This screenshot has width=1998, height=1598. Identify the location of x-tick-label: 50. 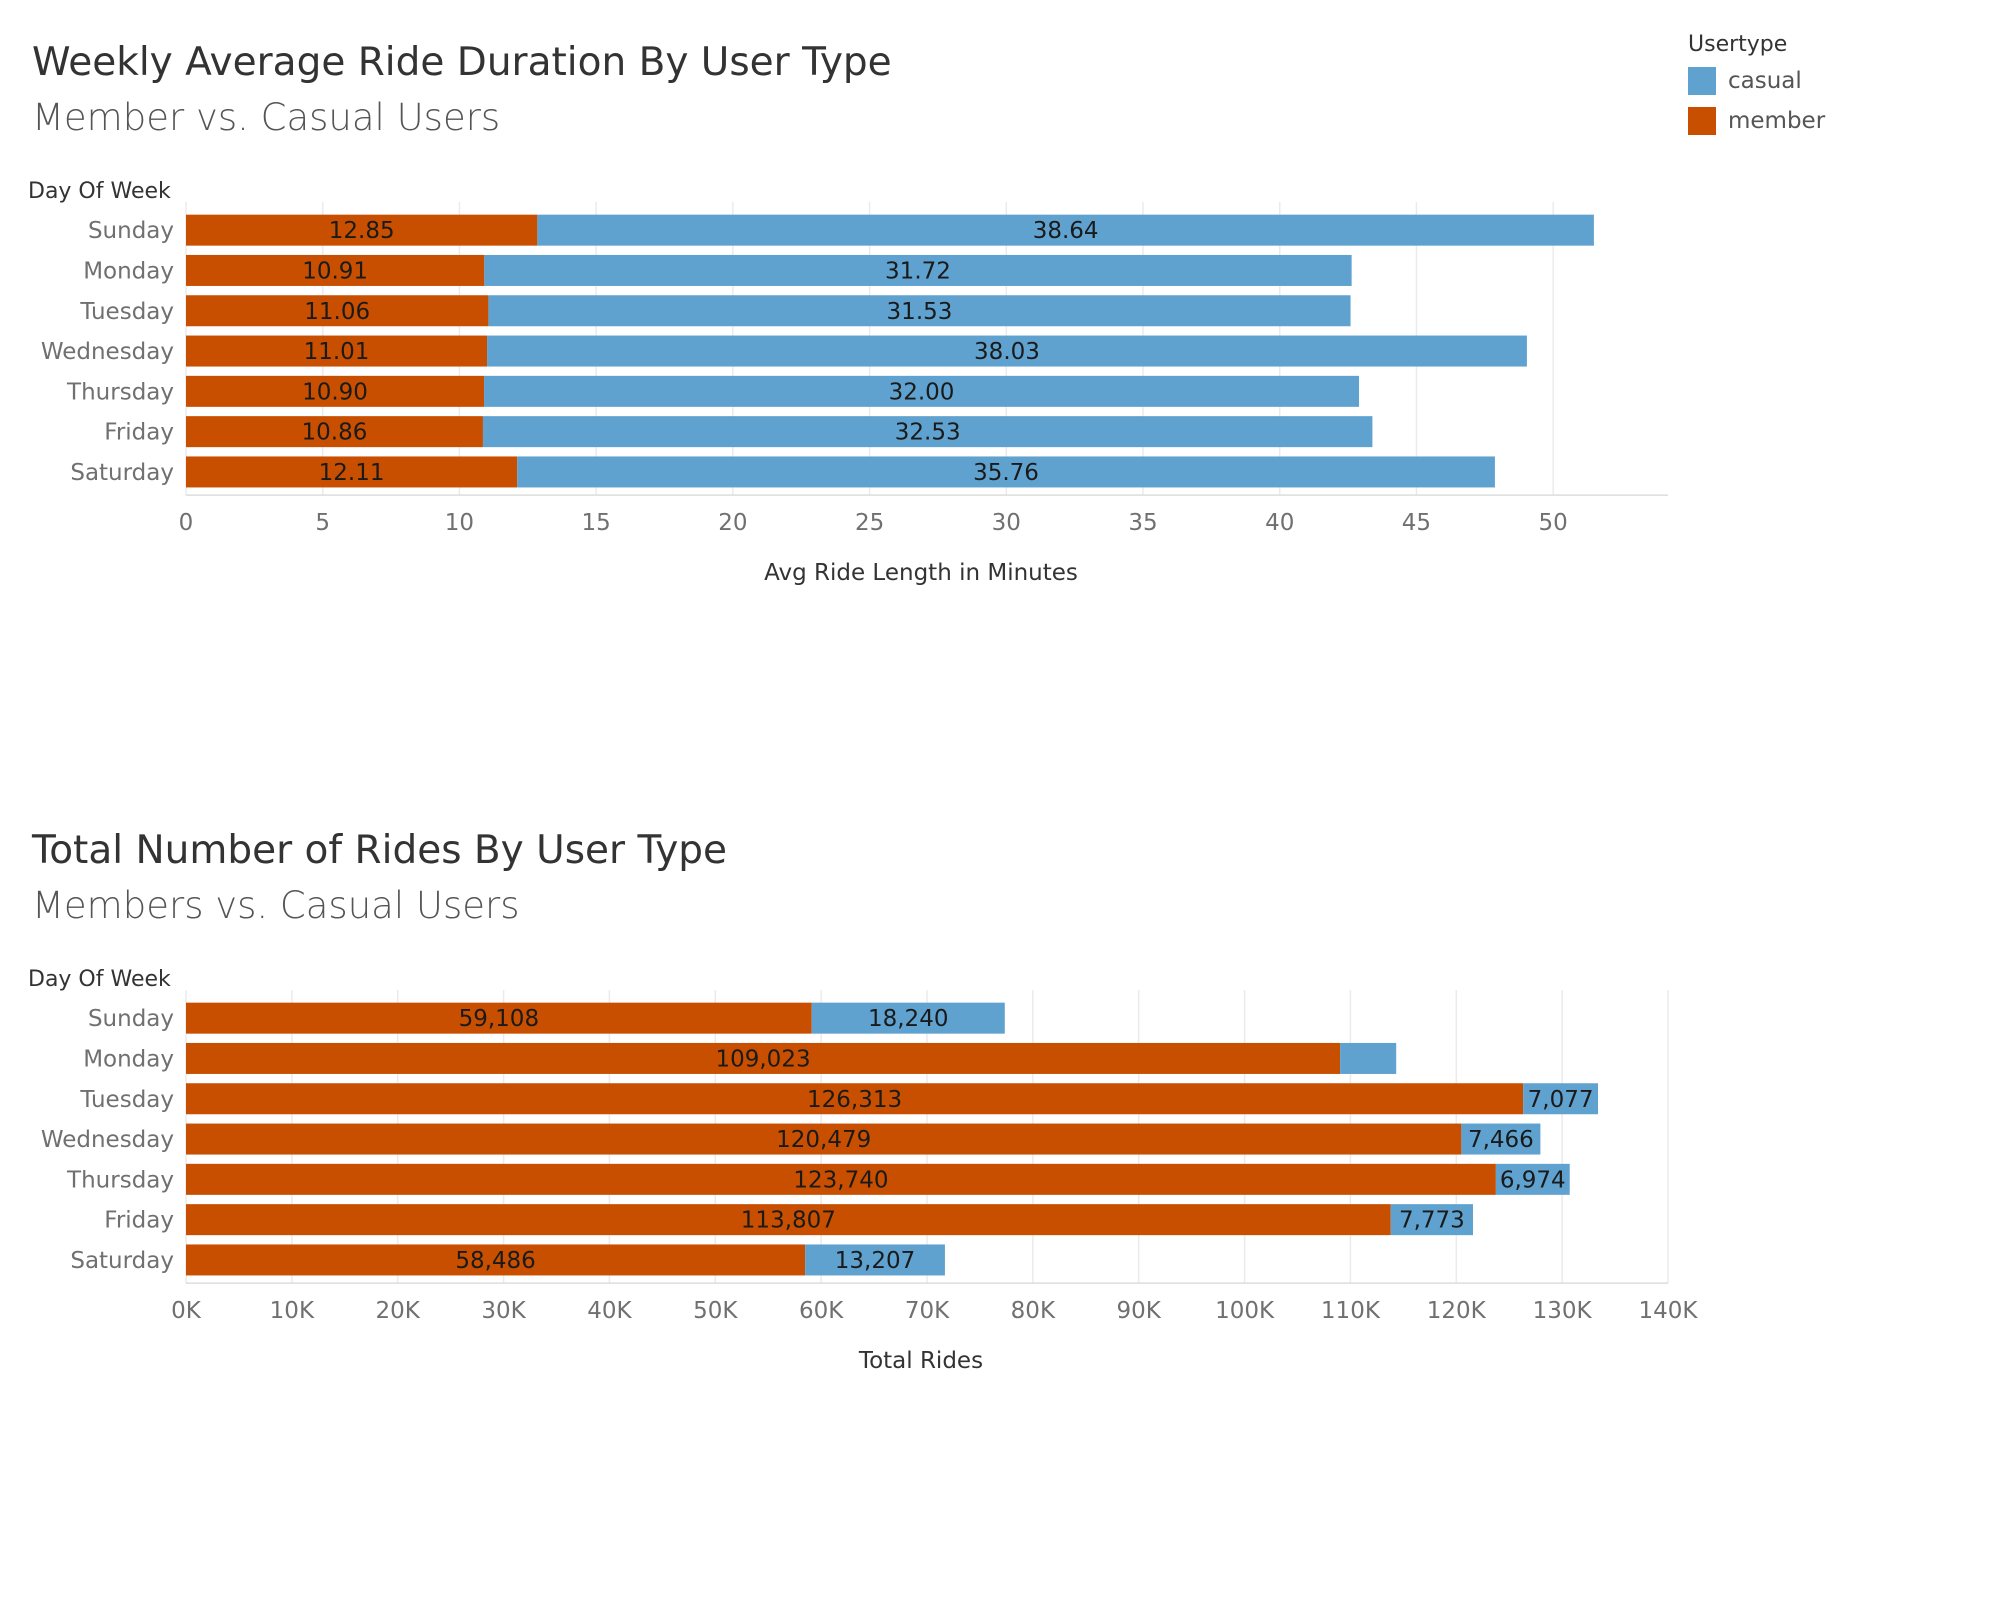
(1553, 523).